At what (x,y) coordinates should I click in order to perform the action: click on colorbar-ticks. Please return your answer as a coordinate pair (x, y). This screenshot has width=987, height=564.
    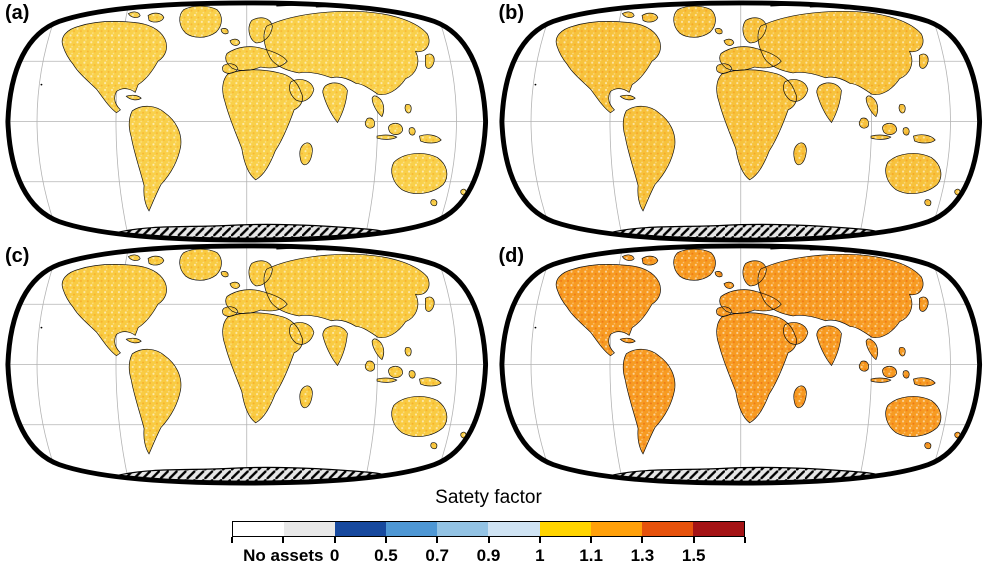
    Looking at the image, I should click on (488, 540).